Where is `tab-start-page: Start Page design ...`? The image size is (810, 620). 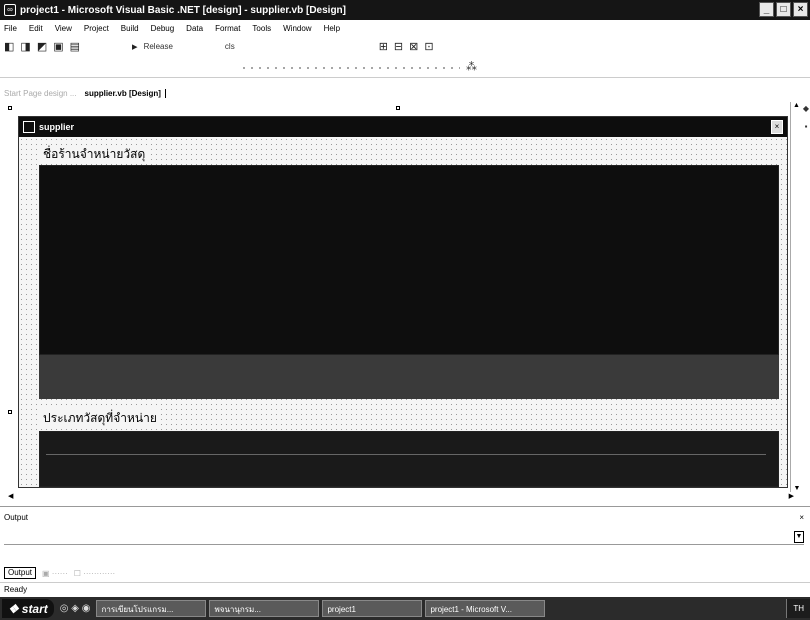
tab-start-page: Start Page design ... is located at coordinates (40, 93).